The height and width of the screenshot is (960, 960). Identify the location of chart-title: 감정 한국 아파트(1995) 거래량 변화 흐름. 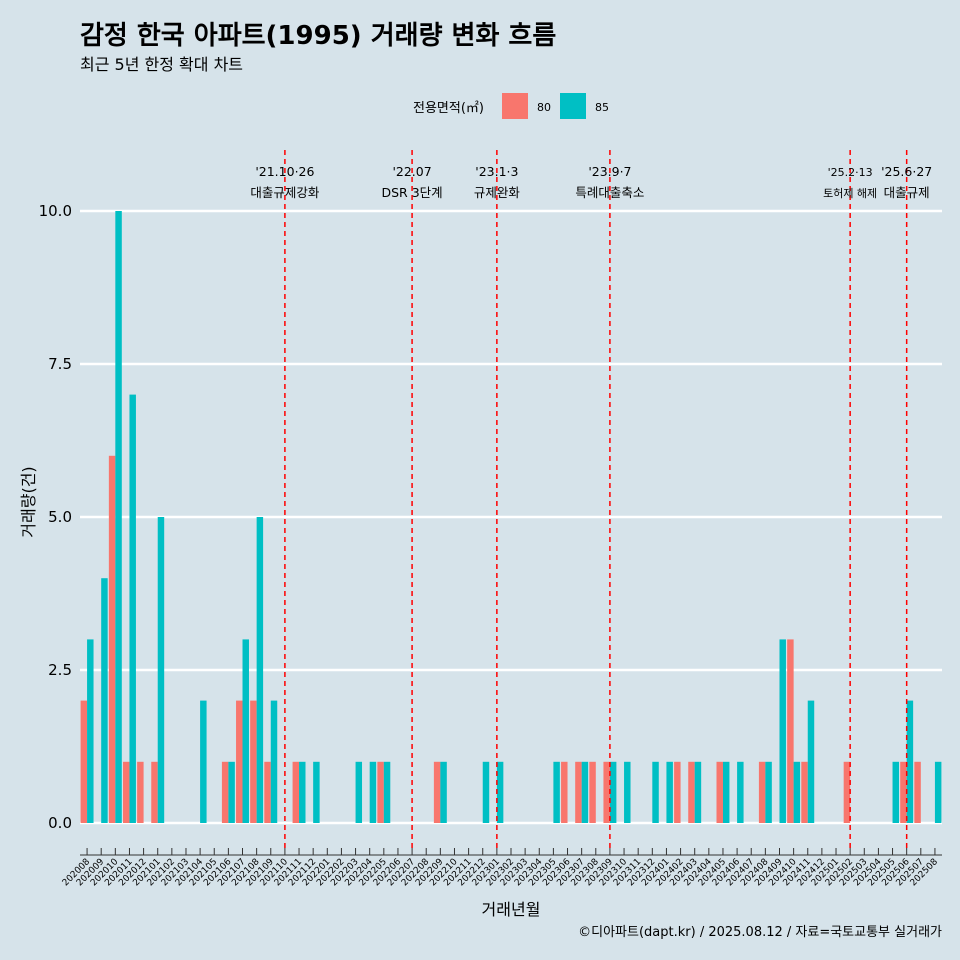
(318, 36).